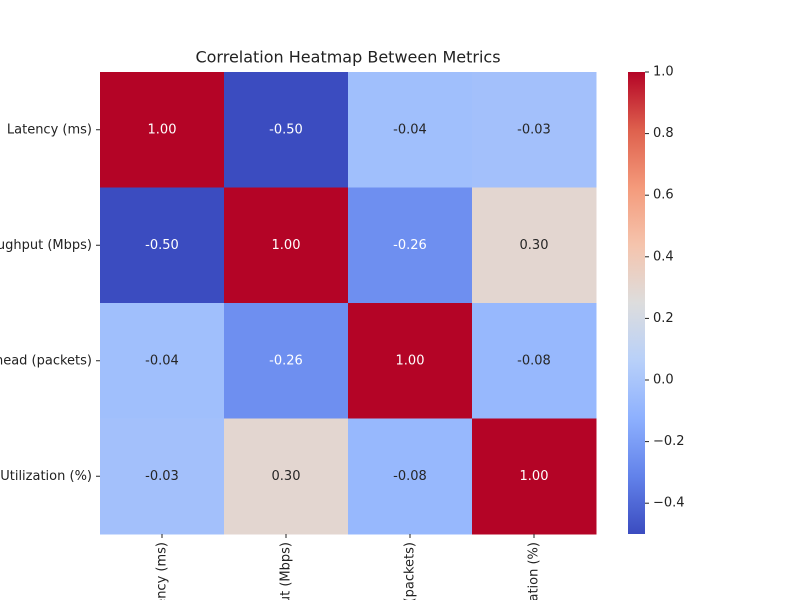 The image size is (800, 600). I want to click on colorbar, so click(636, 303).